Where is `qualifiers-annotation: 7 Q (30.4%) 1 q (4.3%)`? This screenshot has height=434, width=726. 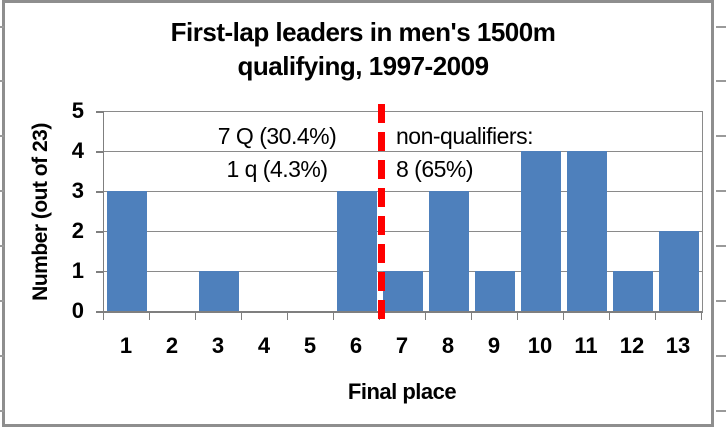 qualifiers-annotation: 7 Q (30.4%) 1 q (4.3%) is located at coordinates (277, 153).